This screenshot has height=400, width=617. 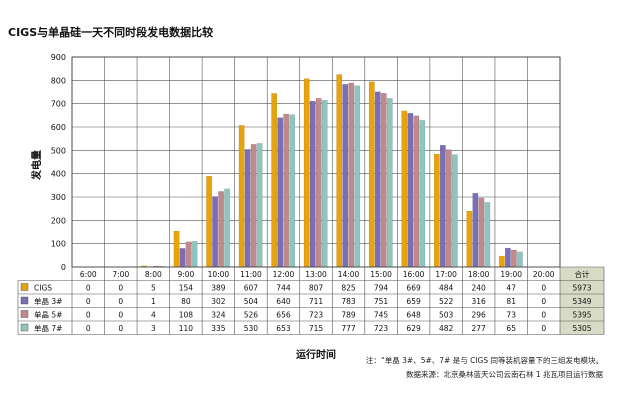 What do you see at coordinates (153, 274) in the screenshot?
I see `x-tick-label: 8:00` at bounding box center [153, 274].